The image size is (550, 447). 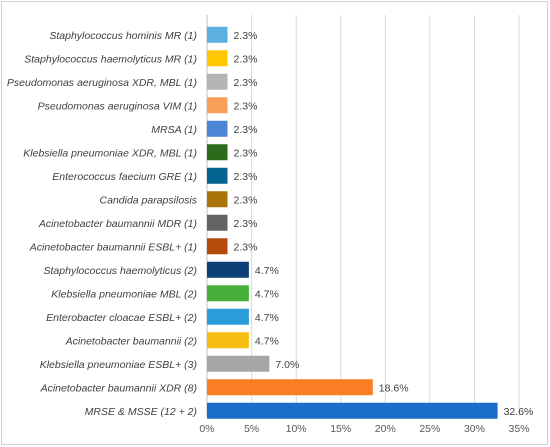 What do you see at coordinates (110, 59) in the screenshot?
I see `category-label: Staphylococcus haemolyticus MR (1)` at bounding box center [110, 59].